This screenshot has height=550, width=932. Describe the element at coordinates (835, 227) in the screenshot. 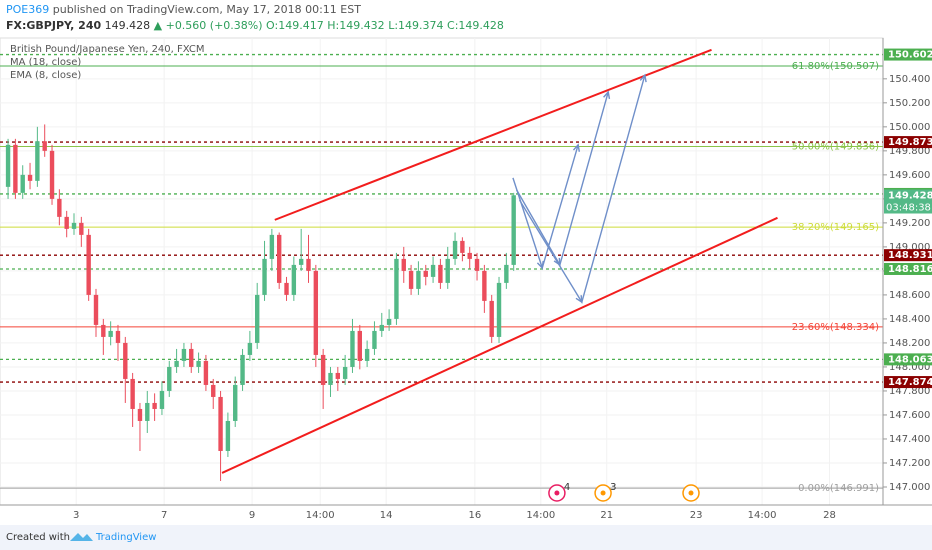

I see `fib-label: 38.20%(149.165)` at that location.